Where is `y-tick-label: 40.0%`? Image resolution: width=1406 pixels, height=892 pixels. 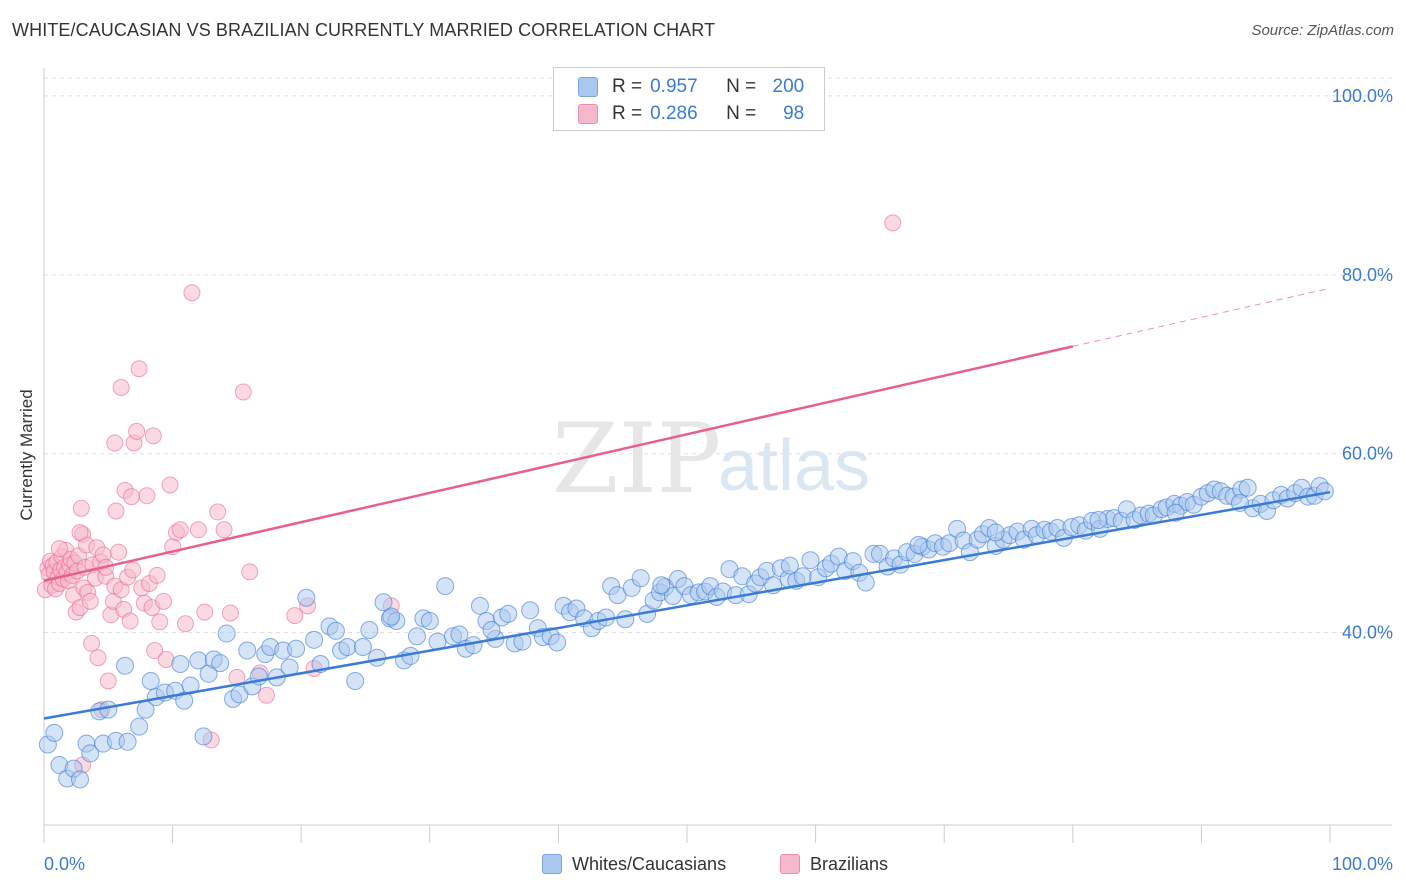
y-tick-label: 40.0% is located at coordinates (1367, 633).